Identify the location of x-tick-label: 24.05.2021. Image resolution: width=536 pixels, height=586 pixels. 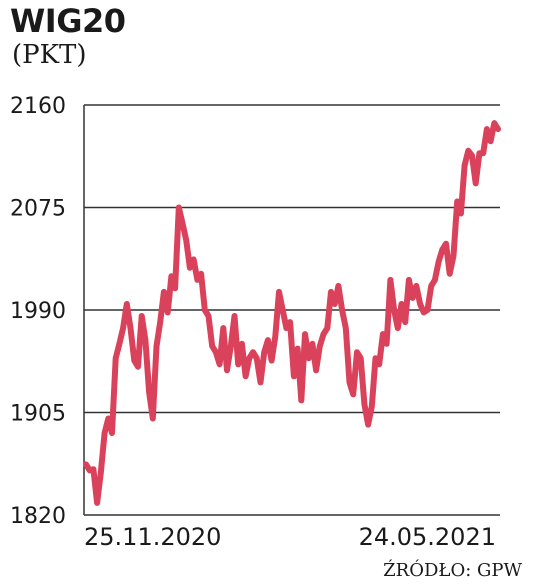
(427, 537).